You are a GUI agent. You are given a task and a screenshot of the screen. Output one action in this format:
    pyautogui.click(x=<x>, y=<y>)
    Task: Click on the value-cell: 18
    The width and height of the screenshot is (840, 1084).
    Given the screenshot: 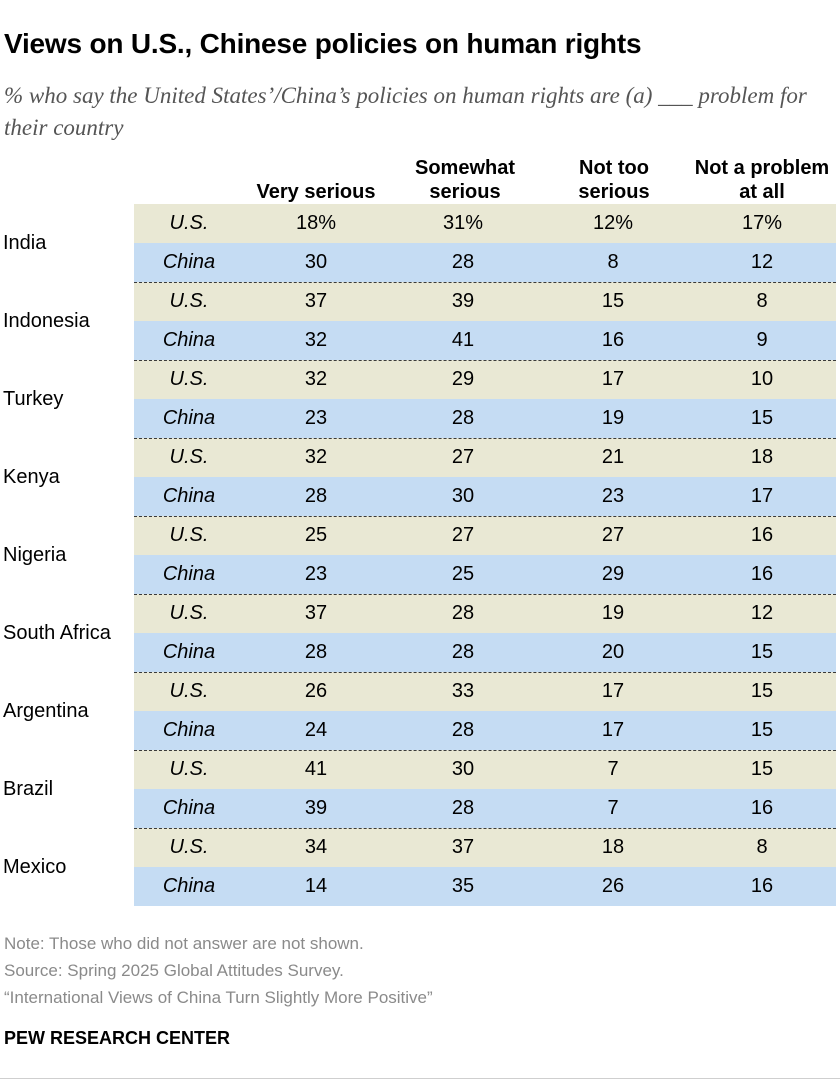 What is the action you would take?
    pyautogui.click(x=762, y=457)
    